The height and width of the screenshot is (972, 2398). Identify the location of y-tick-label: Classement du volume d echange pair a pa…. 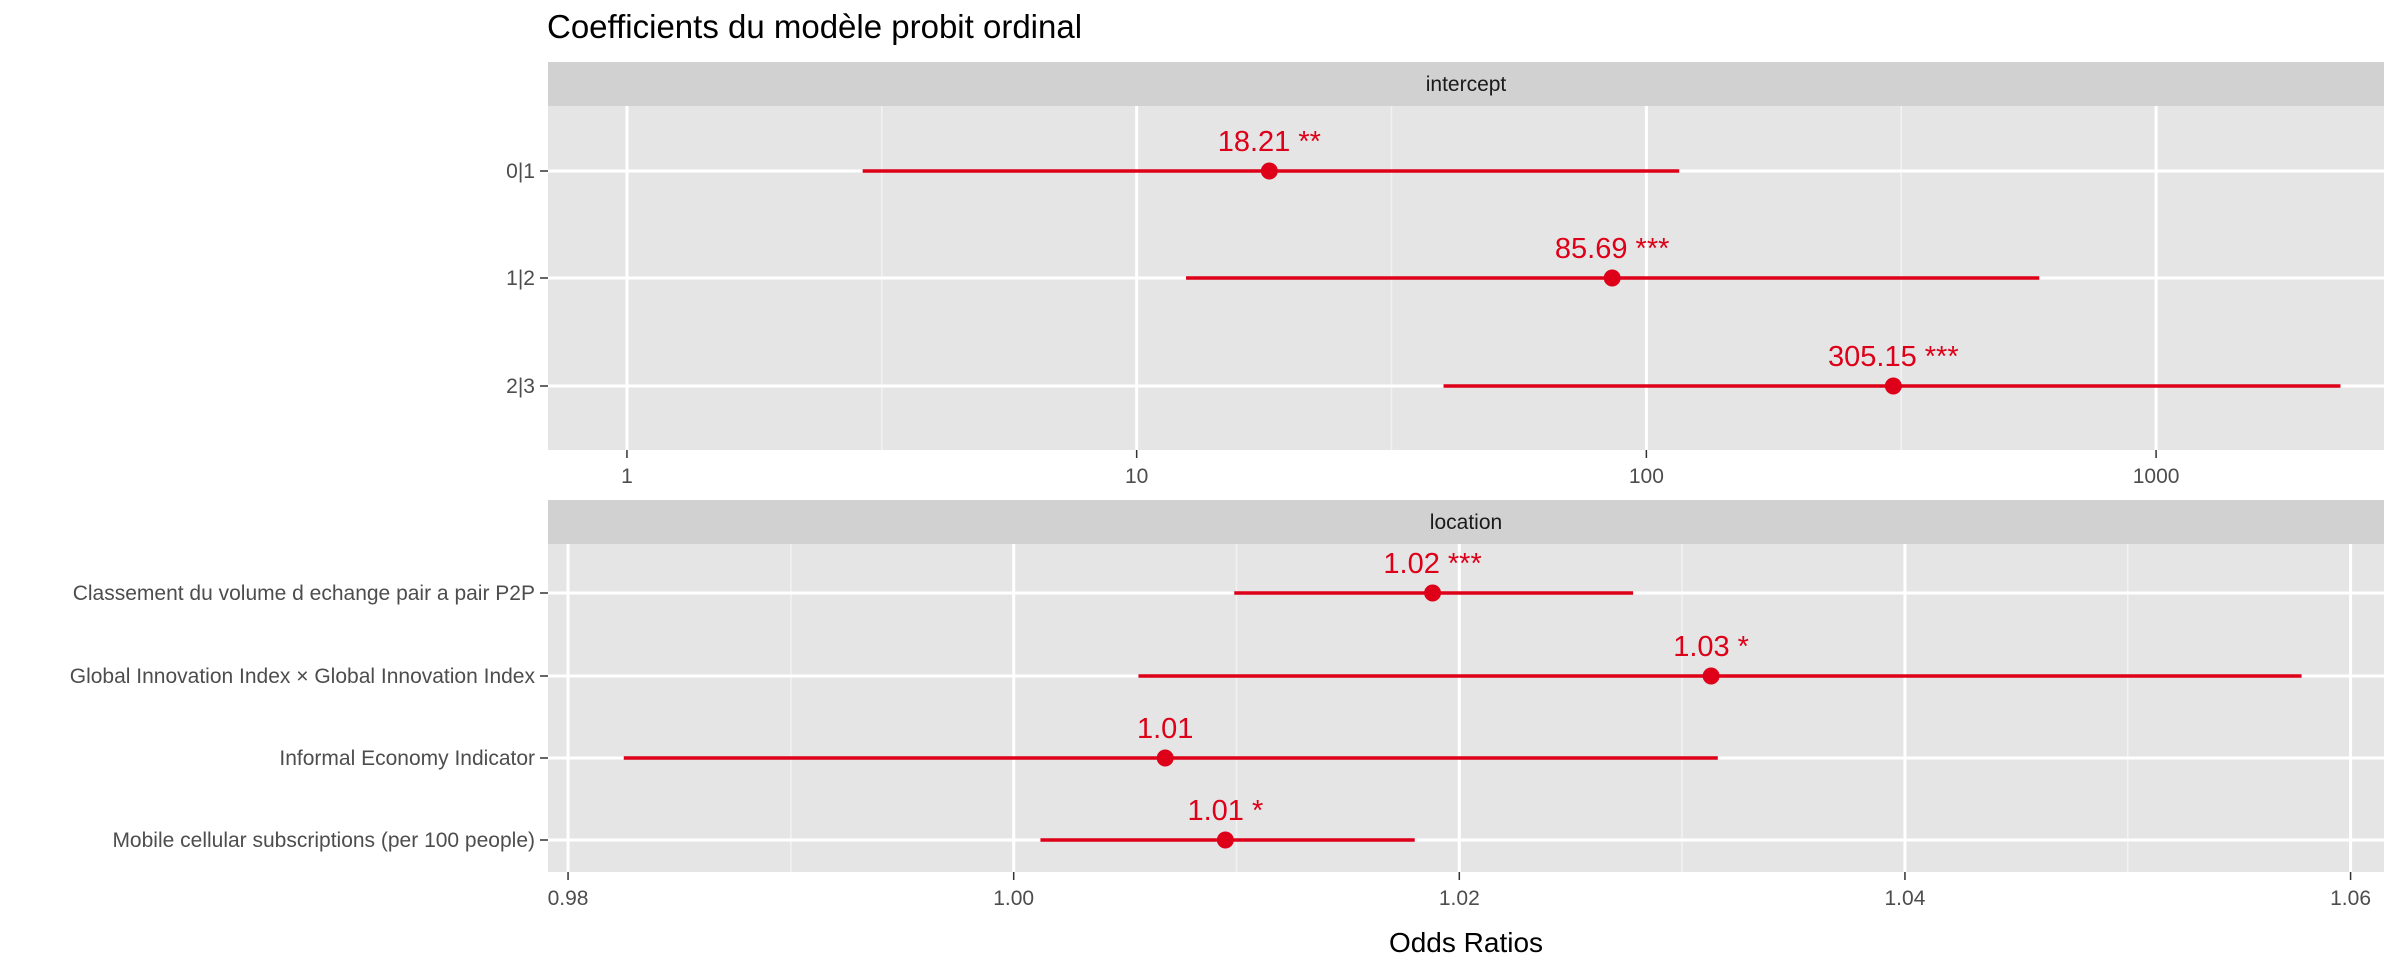
(304, 593).